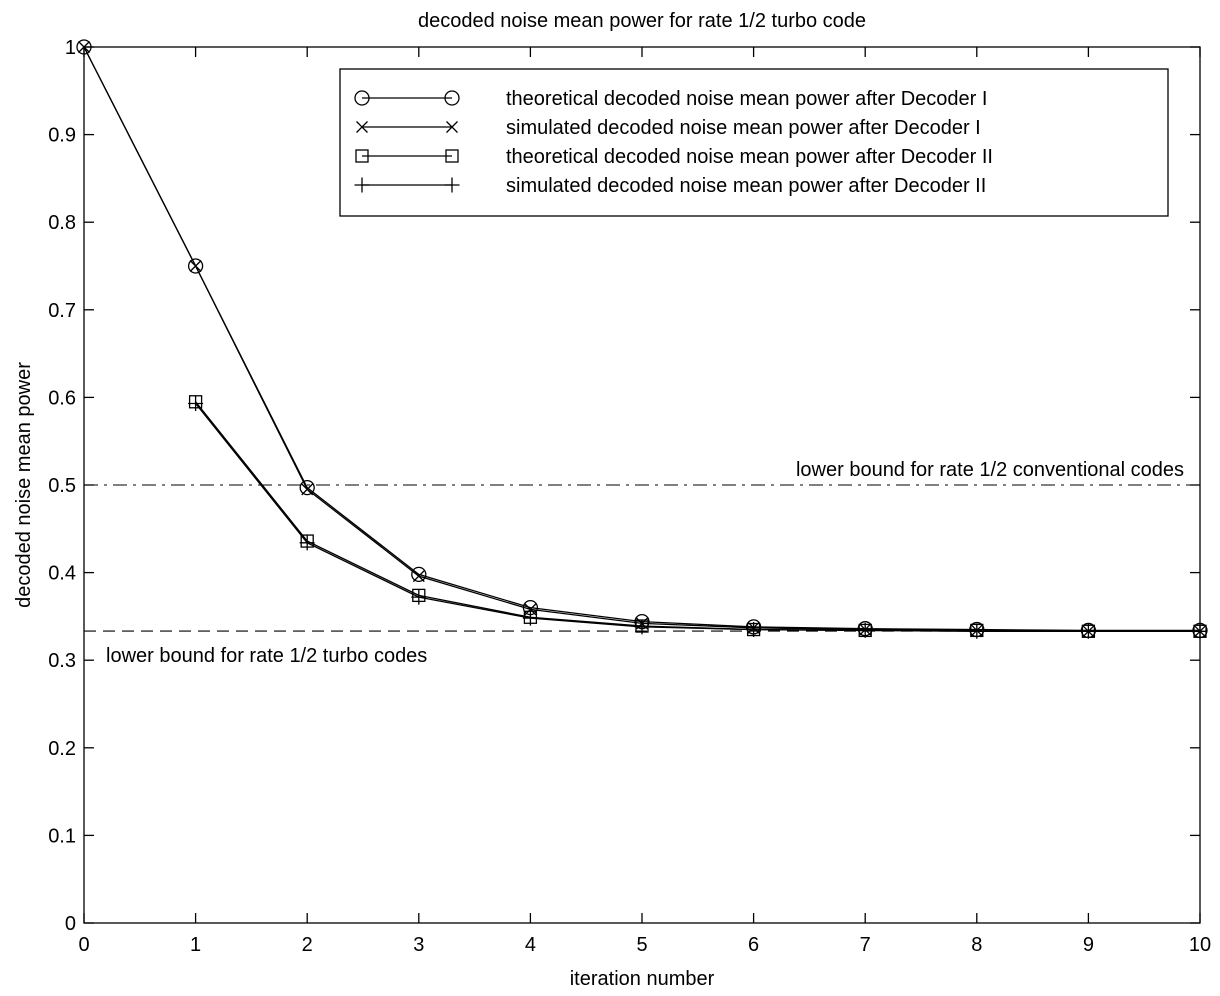  I want to click on x-tick-label-6: 6, so click(753, 945).